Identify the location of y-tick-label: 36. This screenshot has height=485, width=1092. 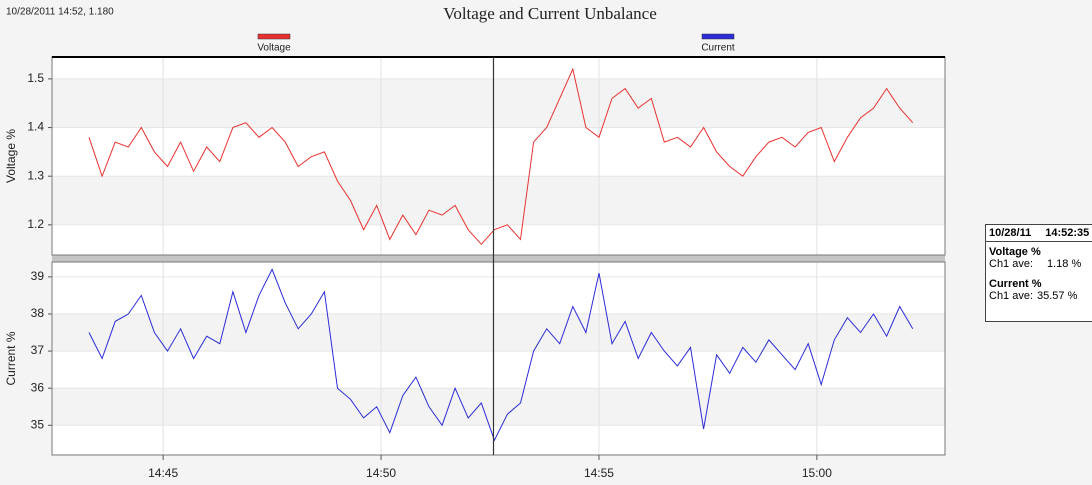
(38, 387).